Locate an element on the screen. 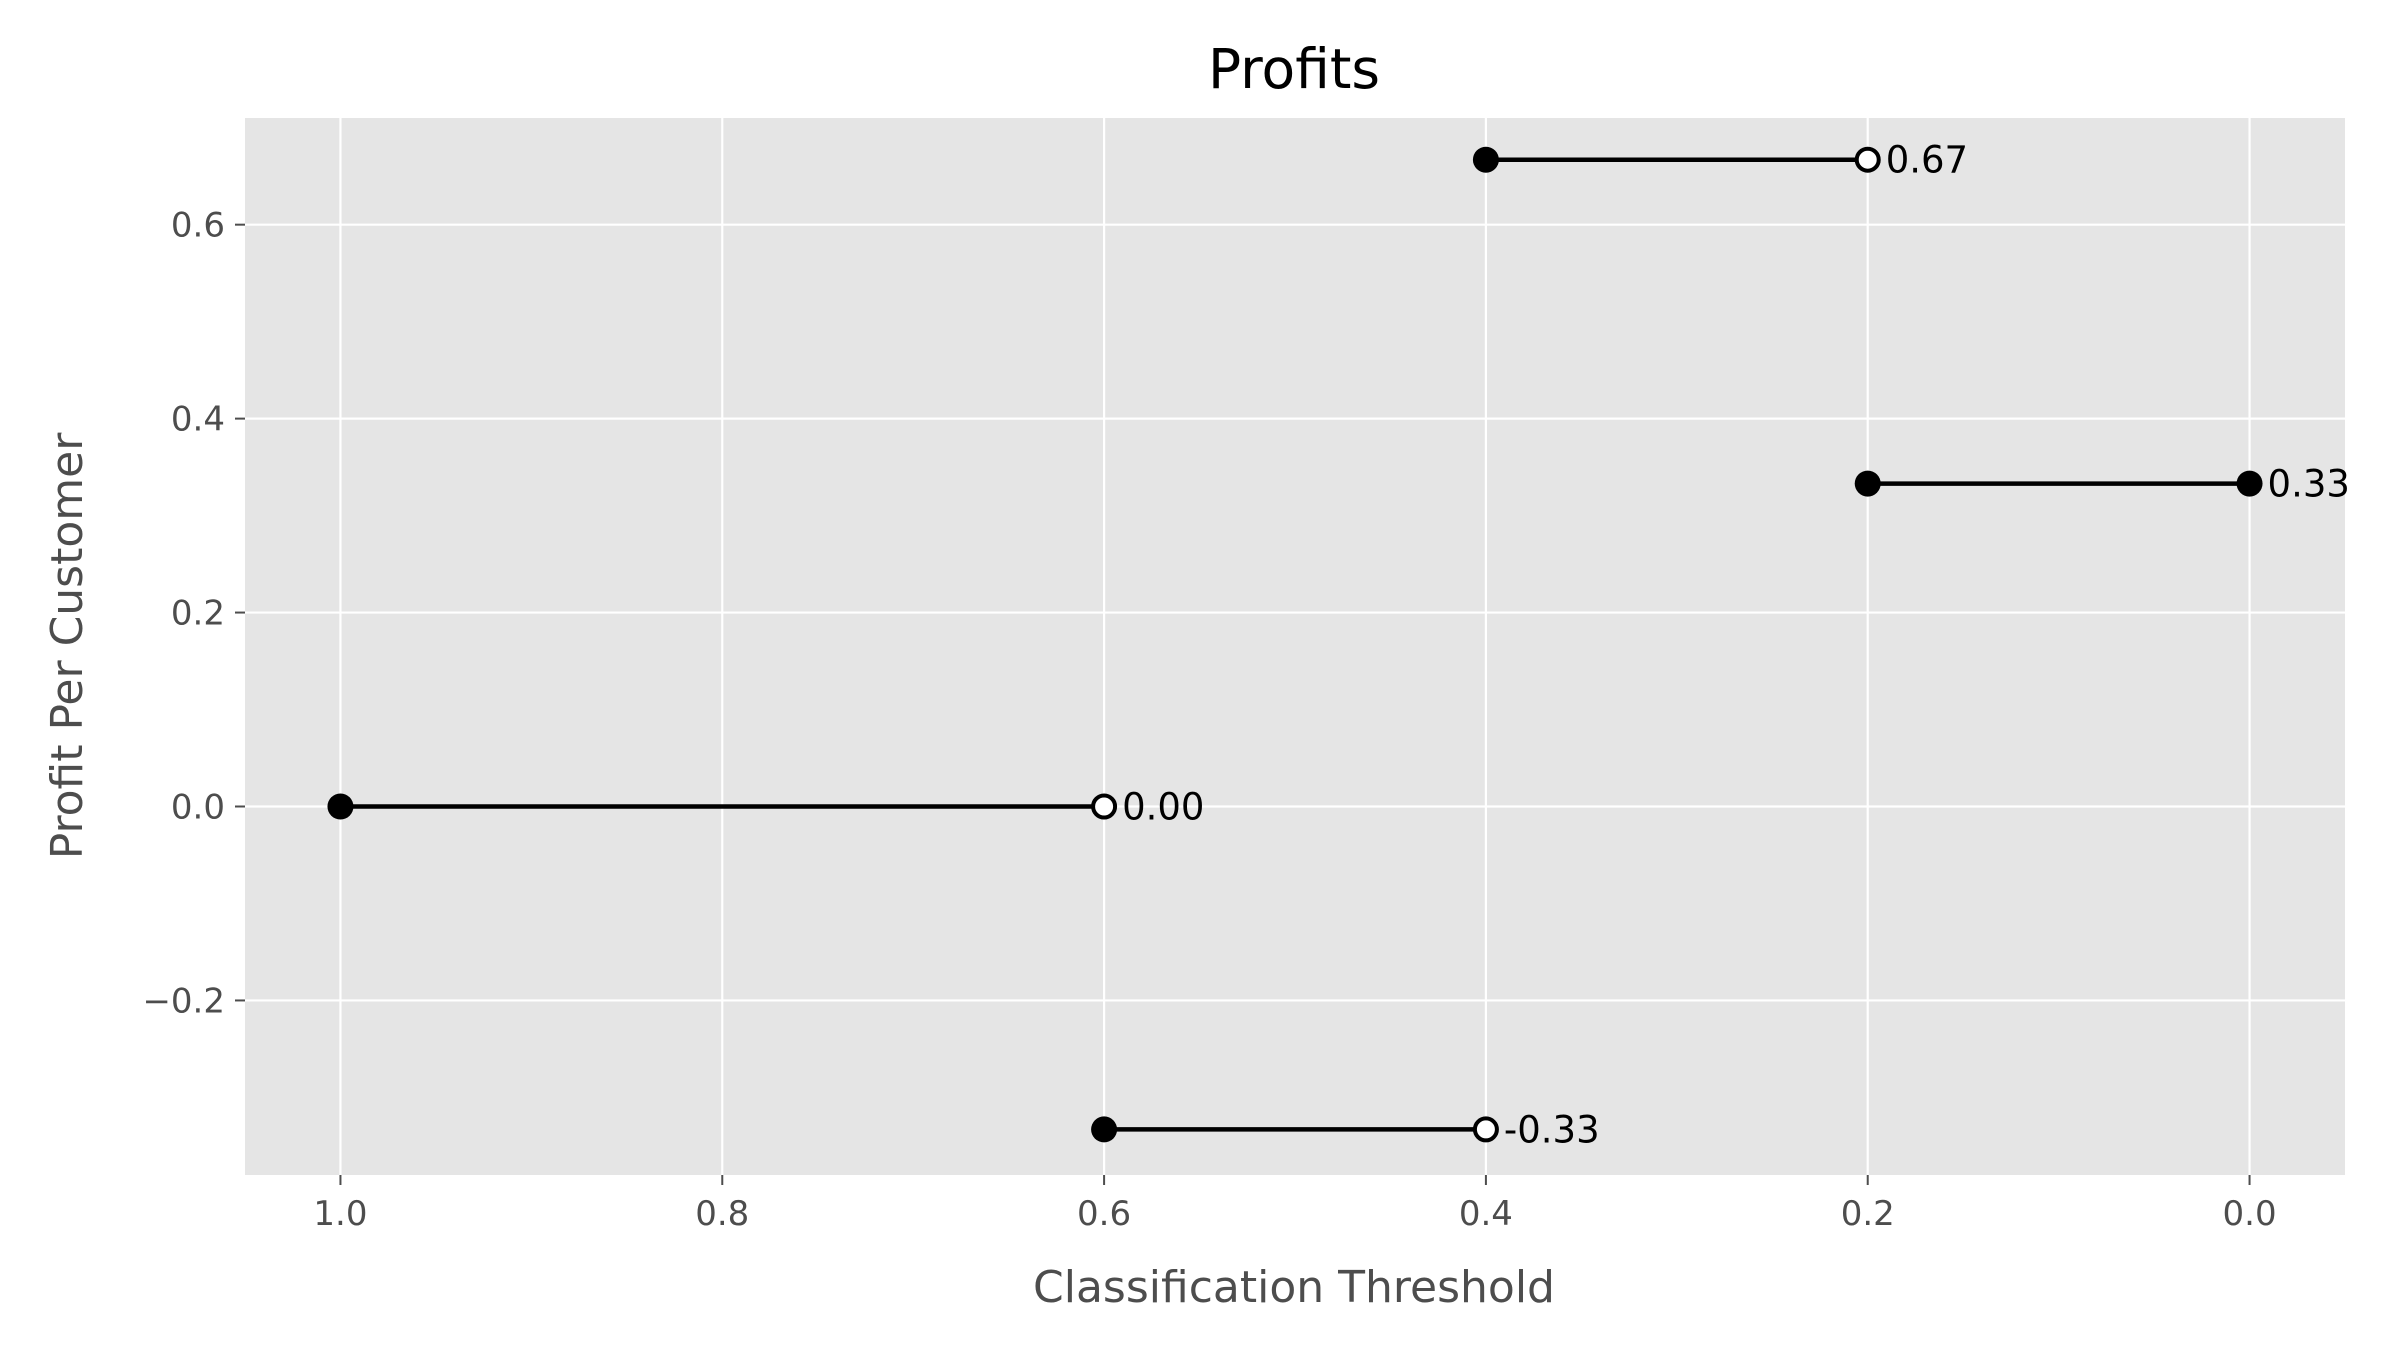  chart-title: Profits is located at coordinates (1294, 69).